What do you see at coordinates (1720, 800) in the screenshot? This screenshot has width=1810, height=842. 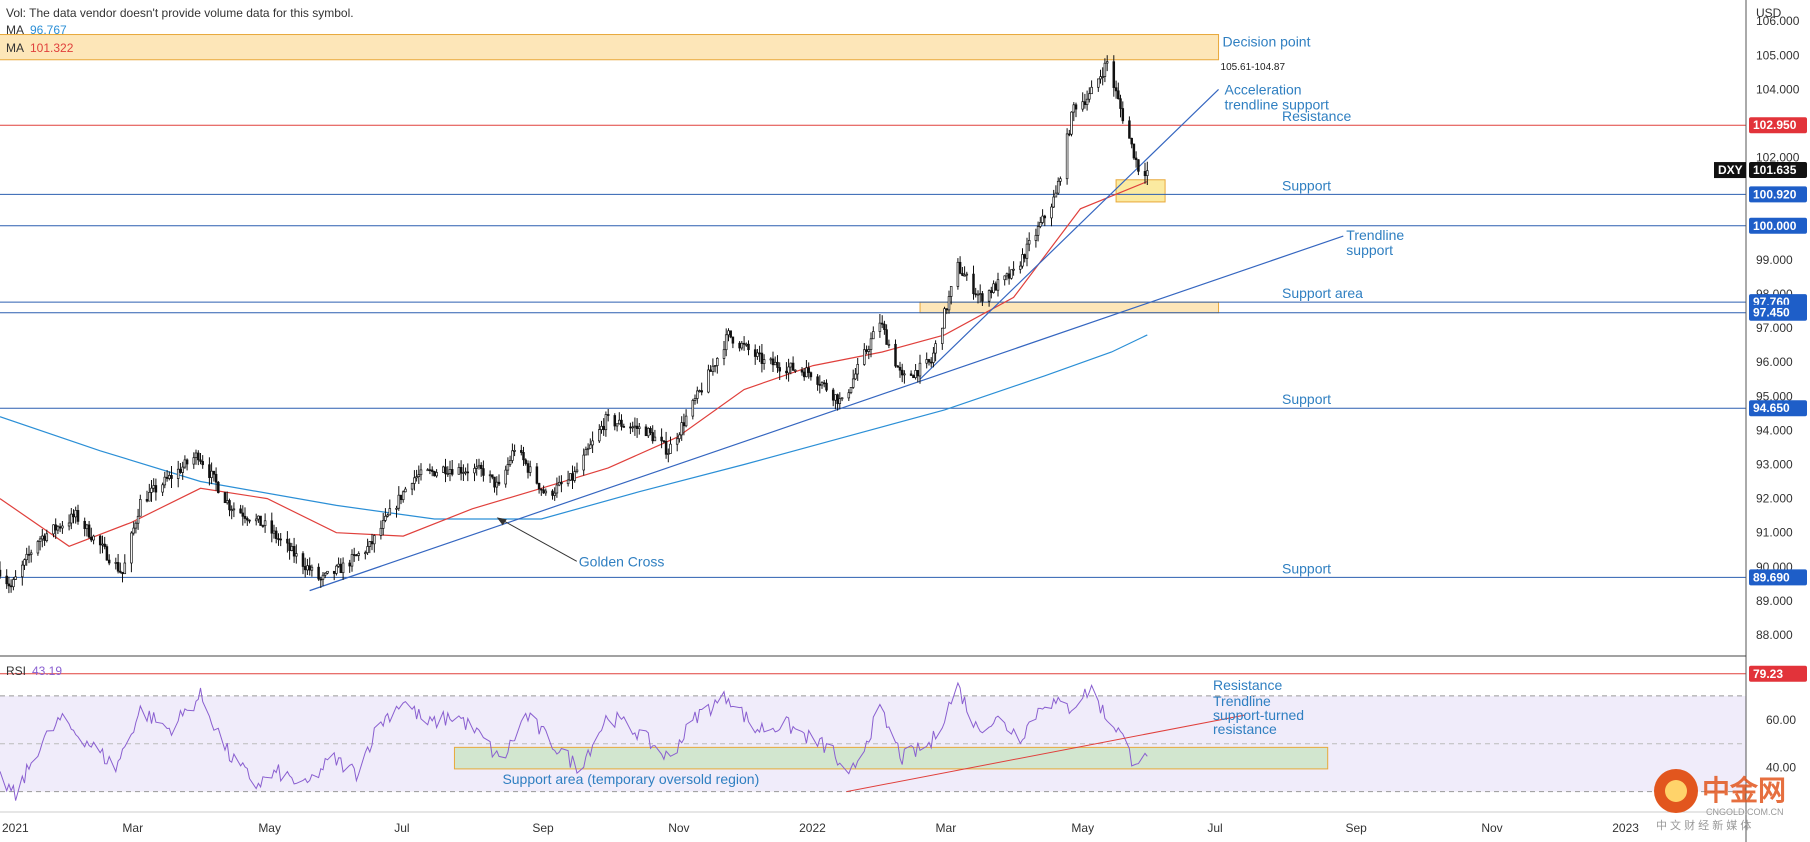 I see `watermark: 中金网 CNGOLD.COM.CN 中 文 财 经 新 媒 体` at bounding box center [1720, 800].